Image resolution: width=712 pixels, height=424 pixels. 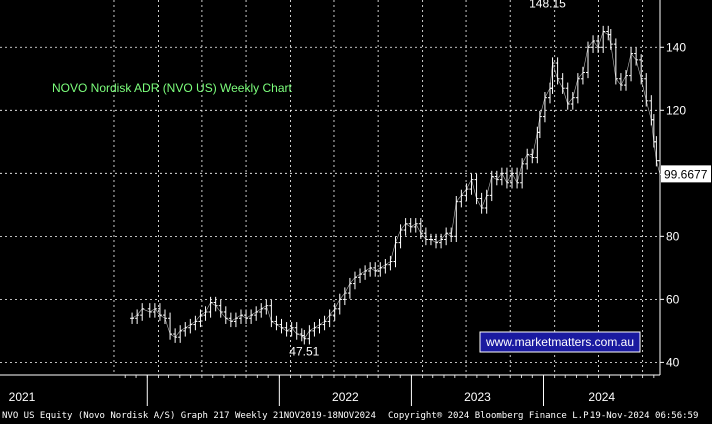 What do you see at coordinates (491, 416) in the screenshot?
I see `footer-copyright: Copyright® 2024 Bloomberg Finance L.P.` at bounding box center [491, 416].